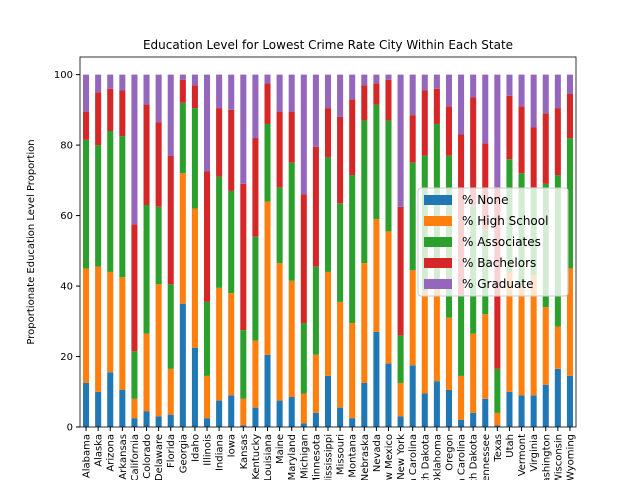 The image size is (640, 480). I want to click on x-tick-label: South Dakota, so click(474, 457).